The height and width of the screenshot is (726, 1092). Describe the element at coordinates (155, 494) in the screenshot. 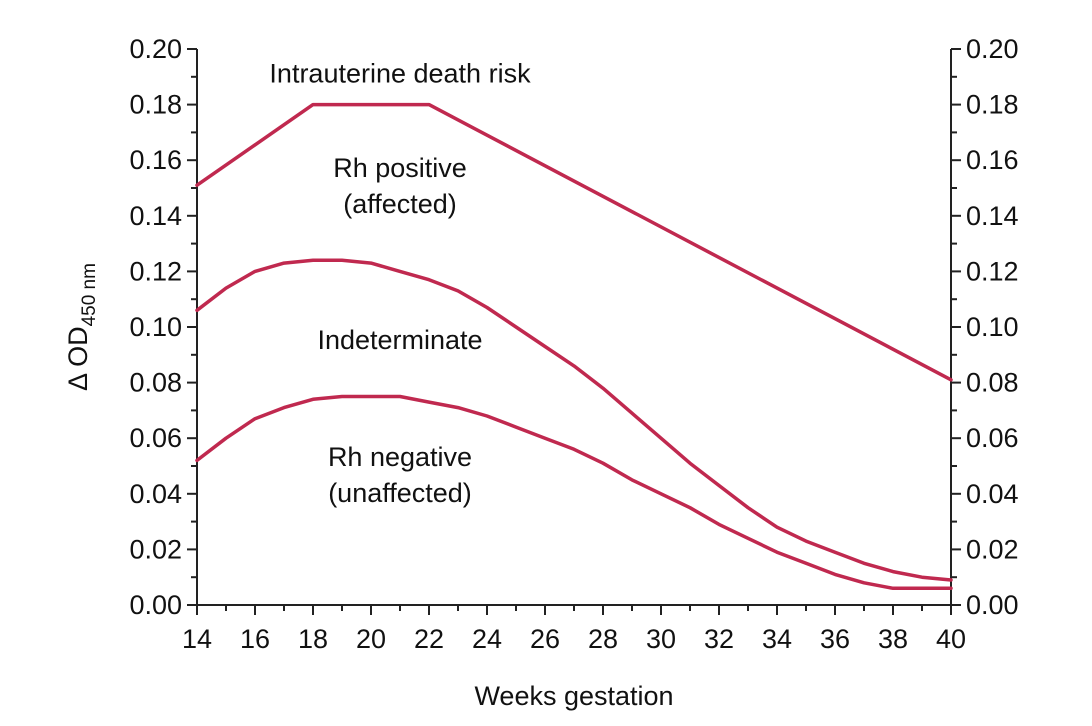

I see `y-tick-label: 0.04` at that location.